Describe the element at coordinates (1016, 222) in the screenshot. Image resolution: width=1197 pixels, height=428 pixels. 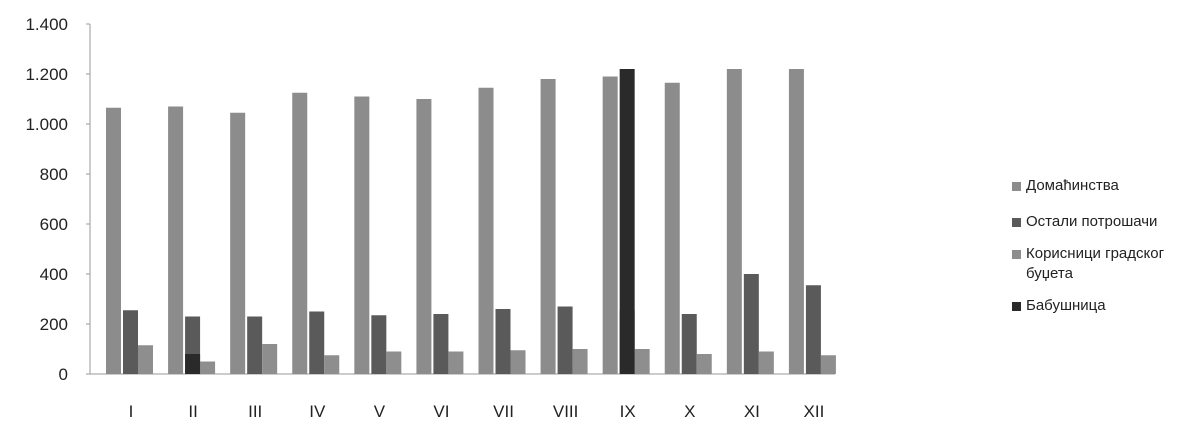
I see `legend-swatch-other-consumers` at that location.